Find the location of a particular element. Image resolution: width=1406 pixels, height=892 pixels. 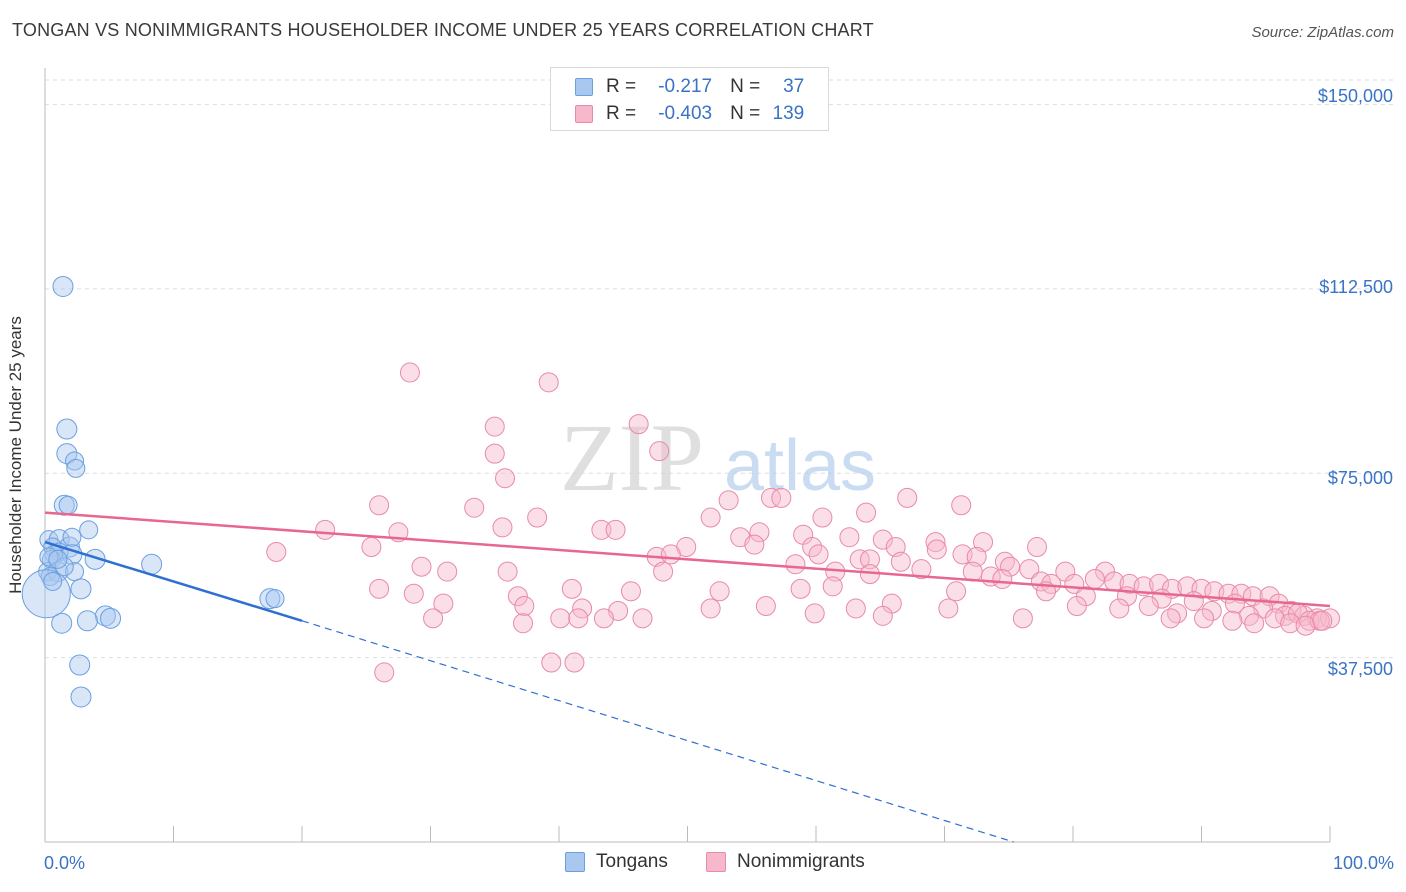

legend-label: Tongans is located at coordinates (632, 861).